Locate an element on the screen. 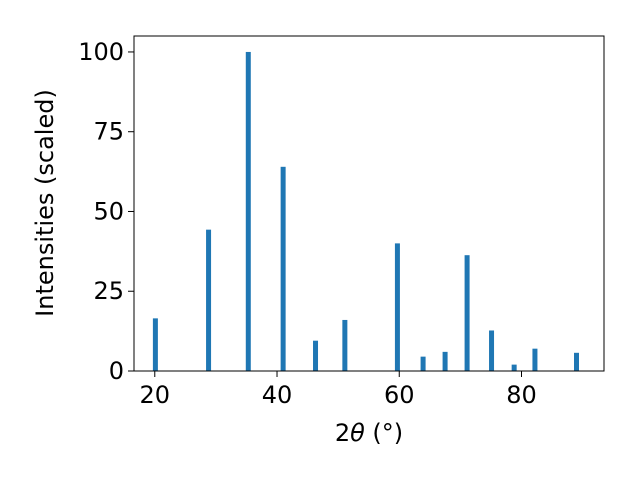 The image size is (640, 480). x-tick-label-60: 60 is located at coordinates (399, 395).